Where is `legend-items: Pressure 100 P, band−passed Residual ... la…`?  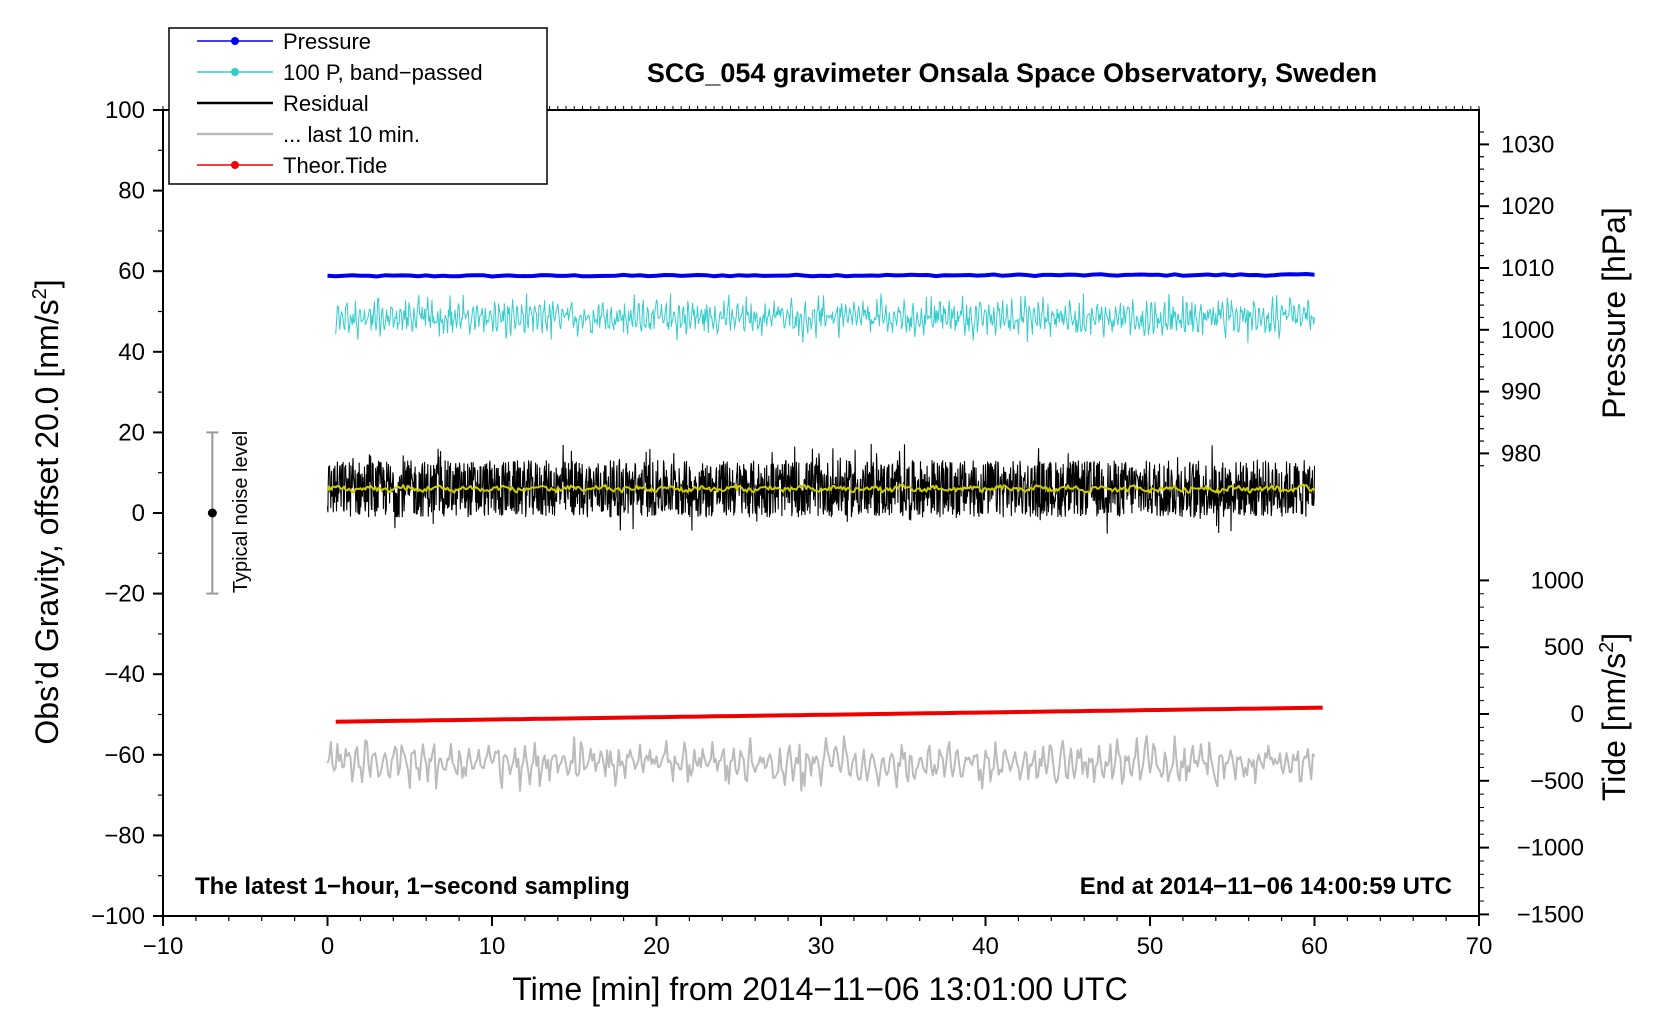
legend-items: Pressure 100 P, band−passed Residual ... la… is located at coordinates (340, 103).